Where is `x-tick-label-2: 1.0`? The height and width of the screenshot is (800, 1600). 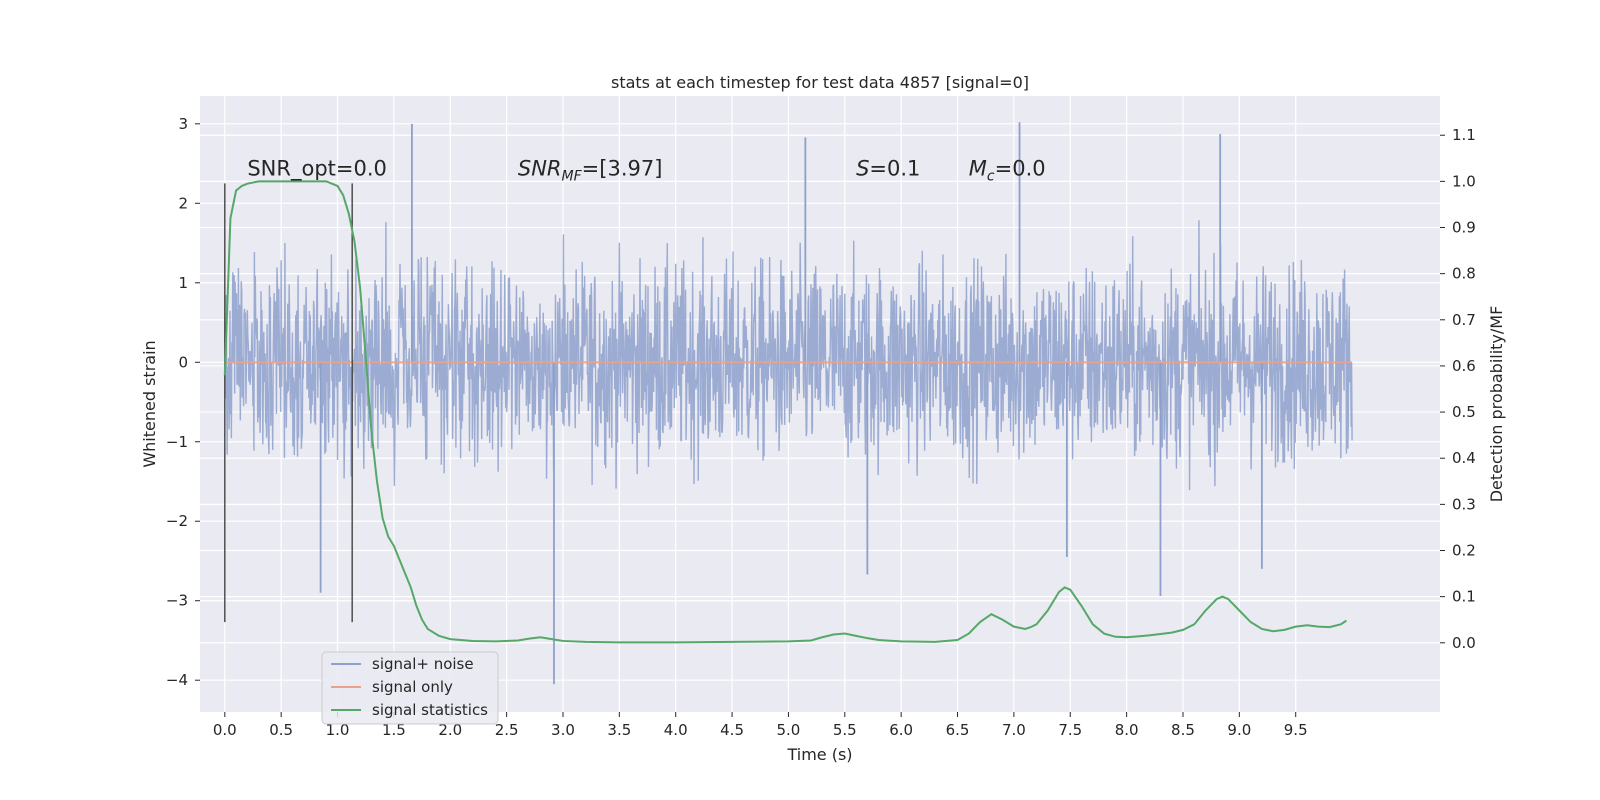
x-tick-label-2: 1.0 is located at coordinates (338, 730).